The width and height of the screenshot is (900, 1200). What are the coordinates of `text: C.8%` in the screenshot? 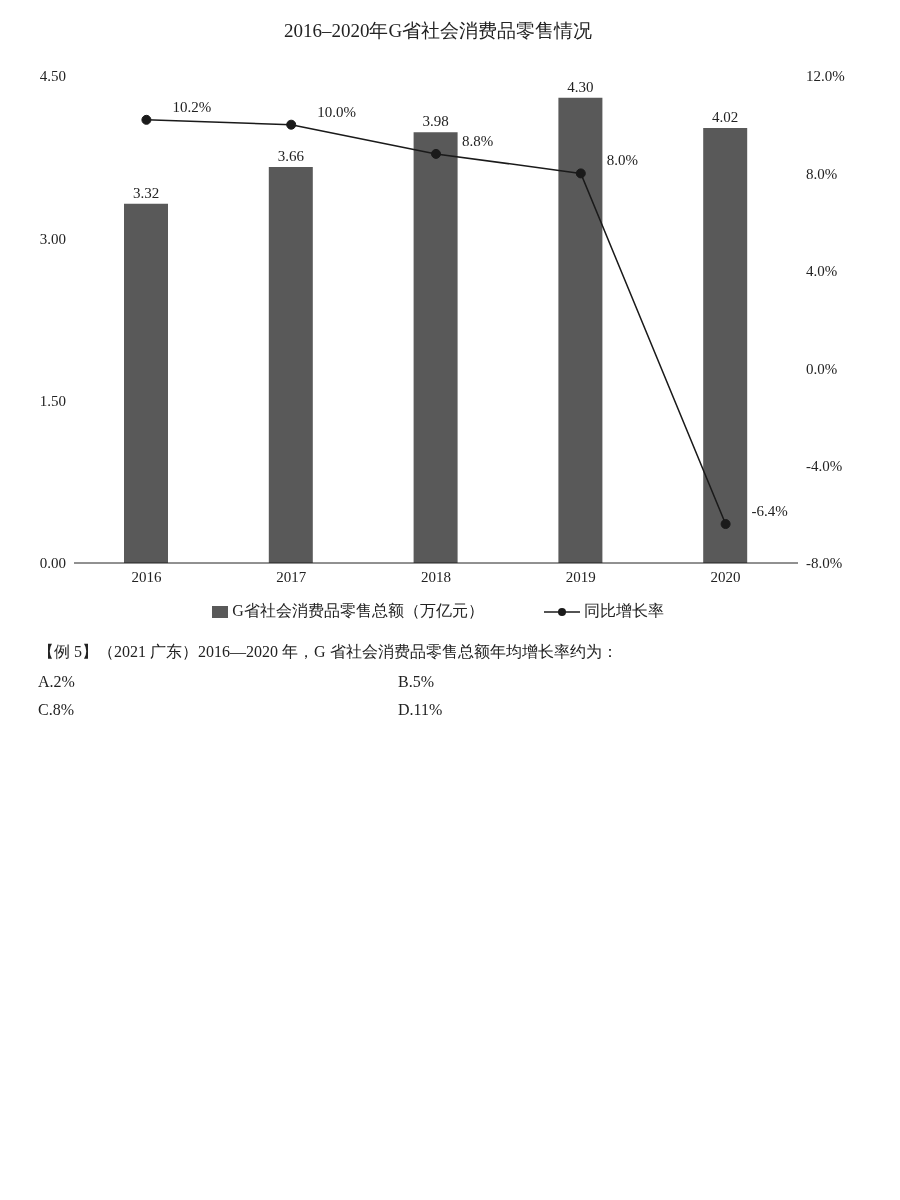 It's located at (56, 710).